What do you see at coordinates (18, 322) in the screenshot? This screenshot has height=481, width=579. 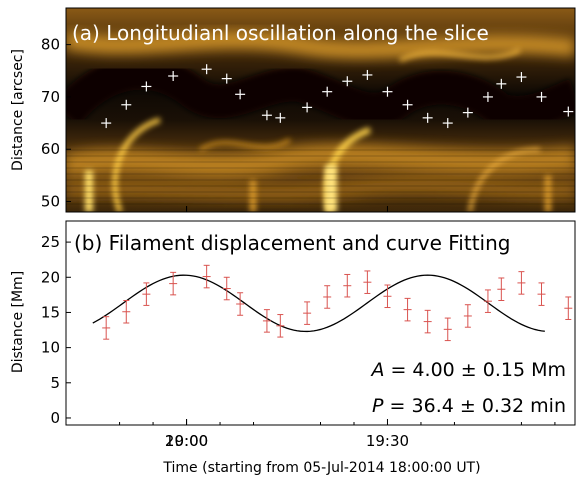 I see `panel-b-y-label: Distance [Mm]` at bounding box center [18, 322].